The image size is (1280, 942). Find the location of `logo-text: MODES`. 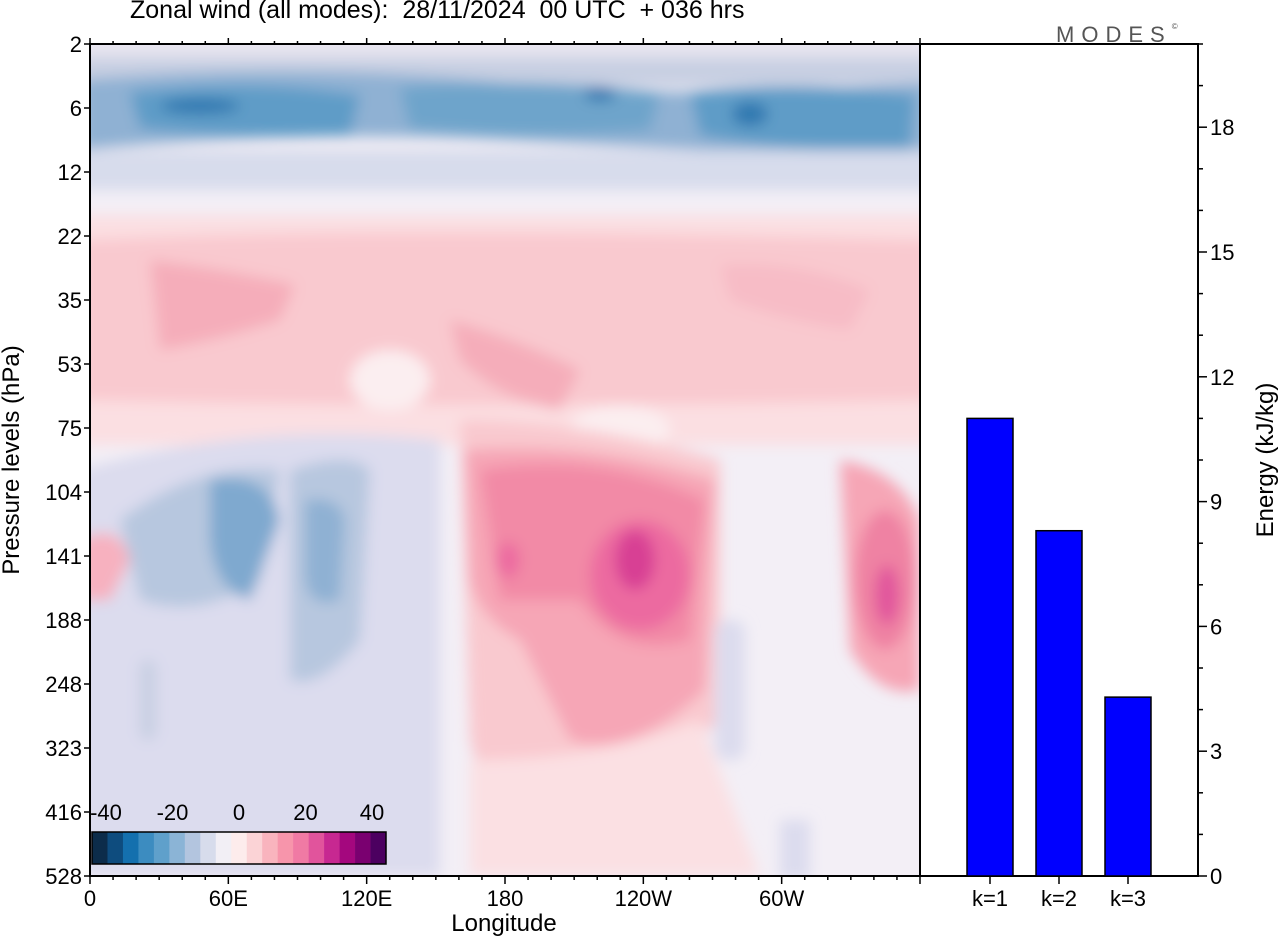

logo-text: MODES is located at coordinates (1114, 34).